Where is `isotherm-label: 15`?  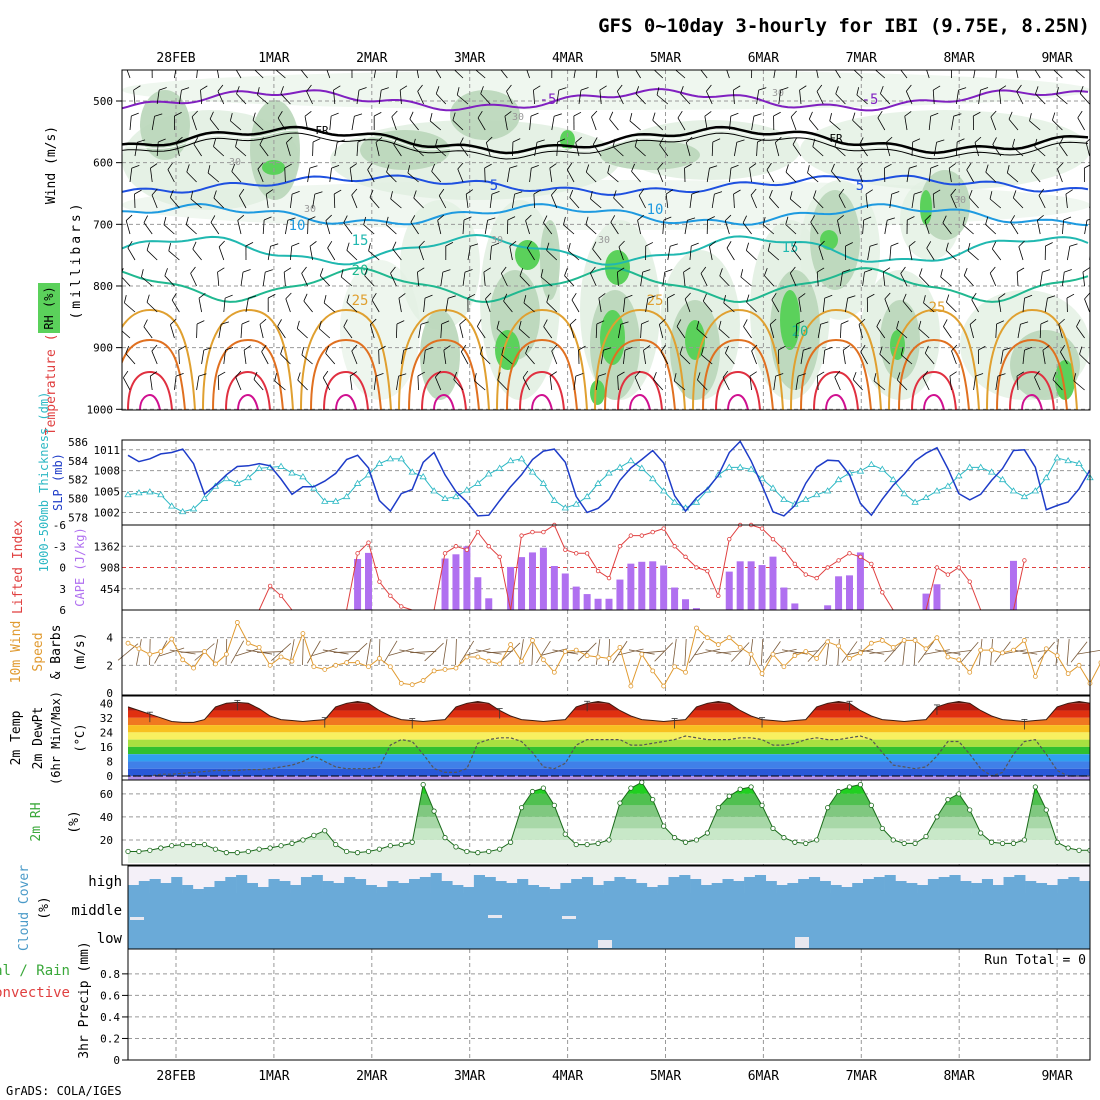 isotherm-label: 15 is located at coordinates (790, 248).